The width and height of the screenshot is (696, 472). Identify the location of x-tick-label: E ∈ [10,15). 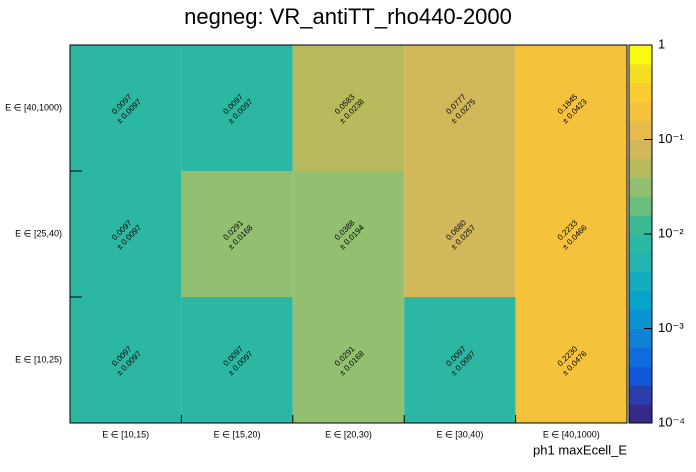
(125, 434).